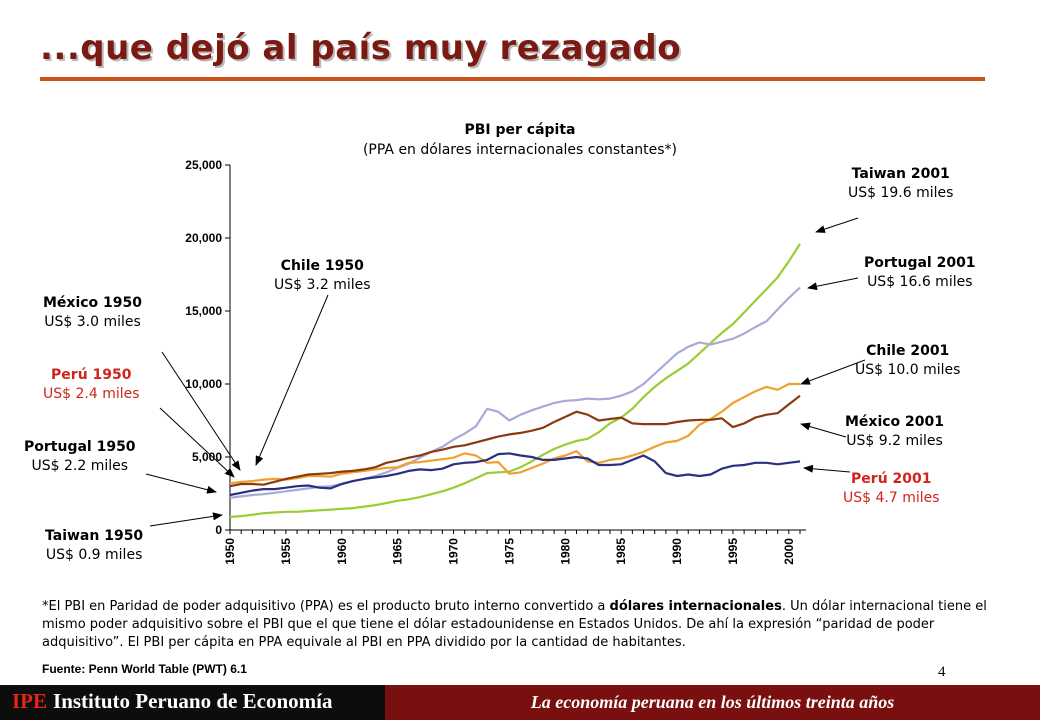  I want to click on x-tick-label: 1995, so click(733, 551).